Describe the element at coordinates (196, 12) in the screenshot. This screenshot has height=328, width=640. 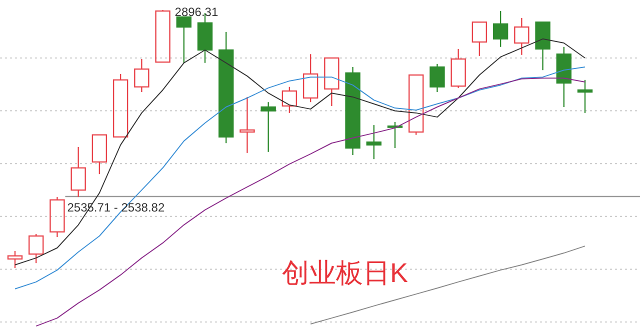
I see `annotation: 2896.31` at that location.